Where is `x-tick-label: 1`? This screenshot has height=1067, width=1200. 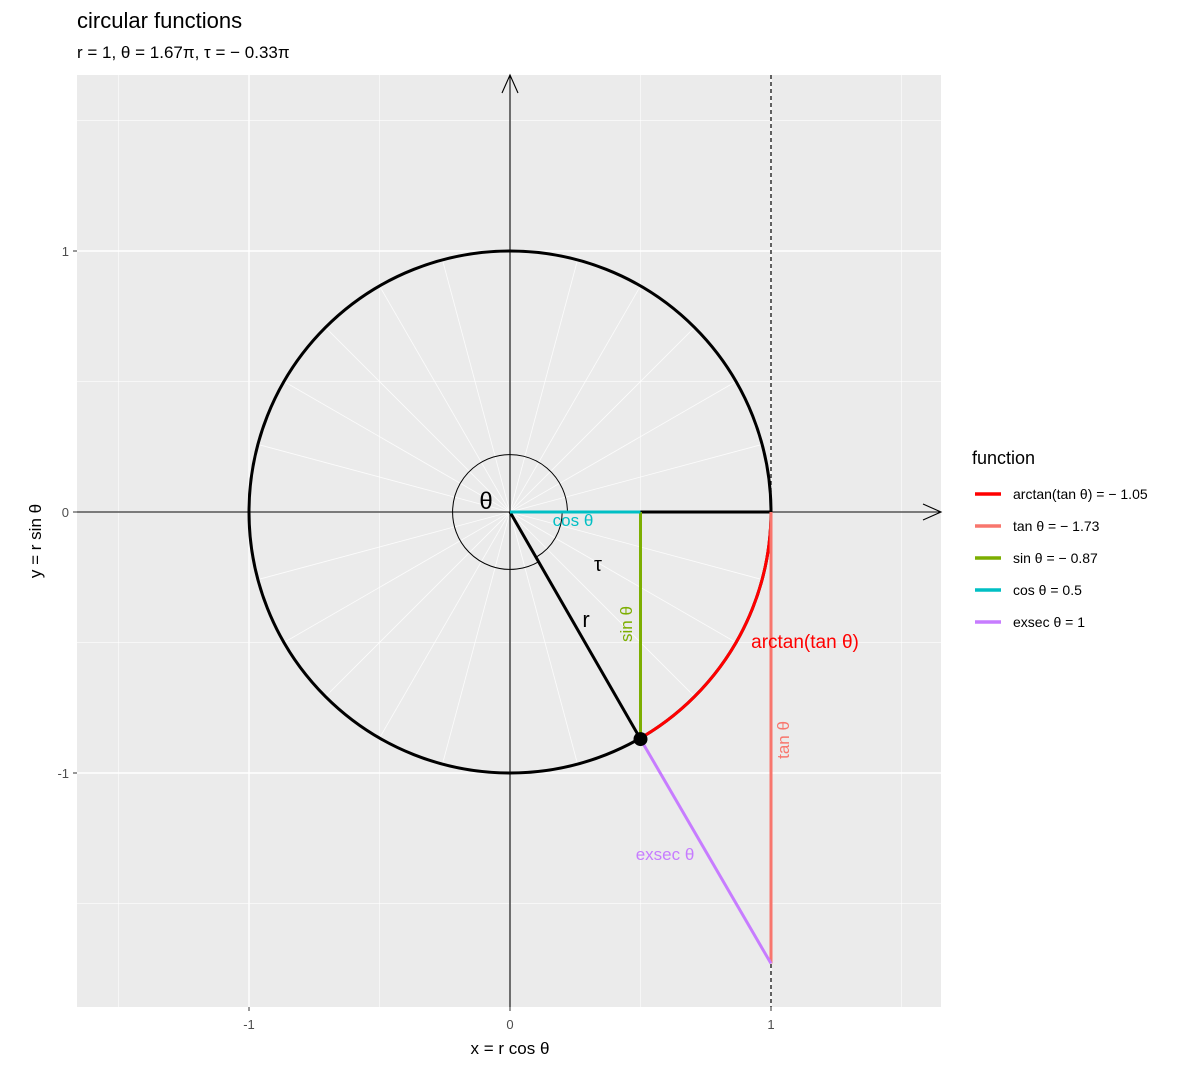
x-tick-label: 1 is located at coordinates (770, 1024).